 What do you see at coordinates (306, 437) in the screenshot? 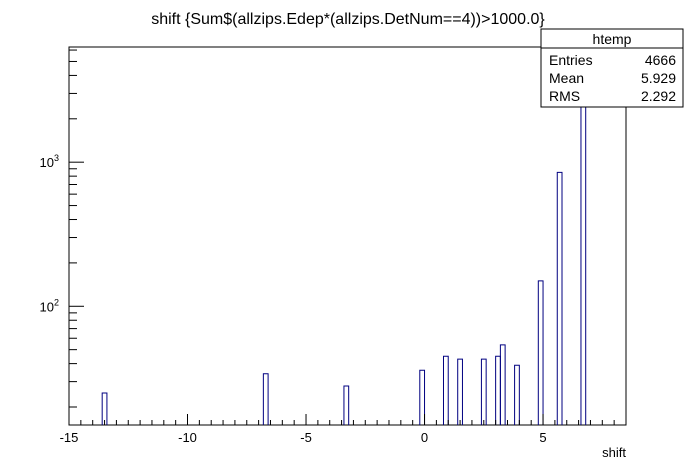
I see `x-tick-label: -5` at bounding box center [306, 437].